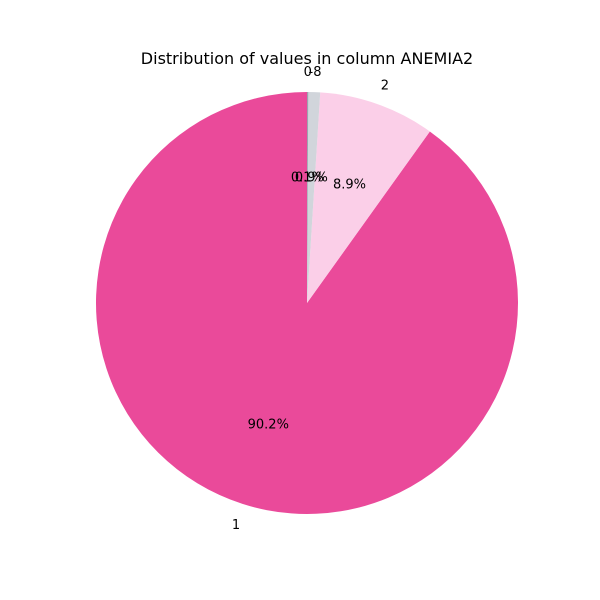  I want to click on slice-percent-label: 0.1%, so click(307, 177).